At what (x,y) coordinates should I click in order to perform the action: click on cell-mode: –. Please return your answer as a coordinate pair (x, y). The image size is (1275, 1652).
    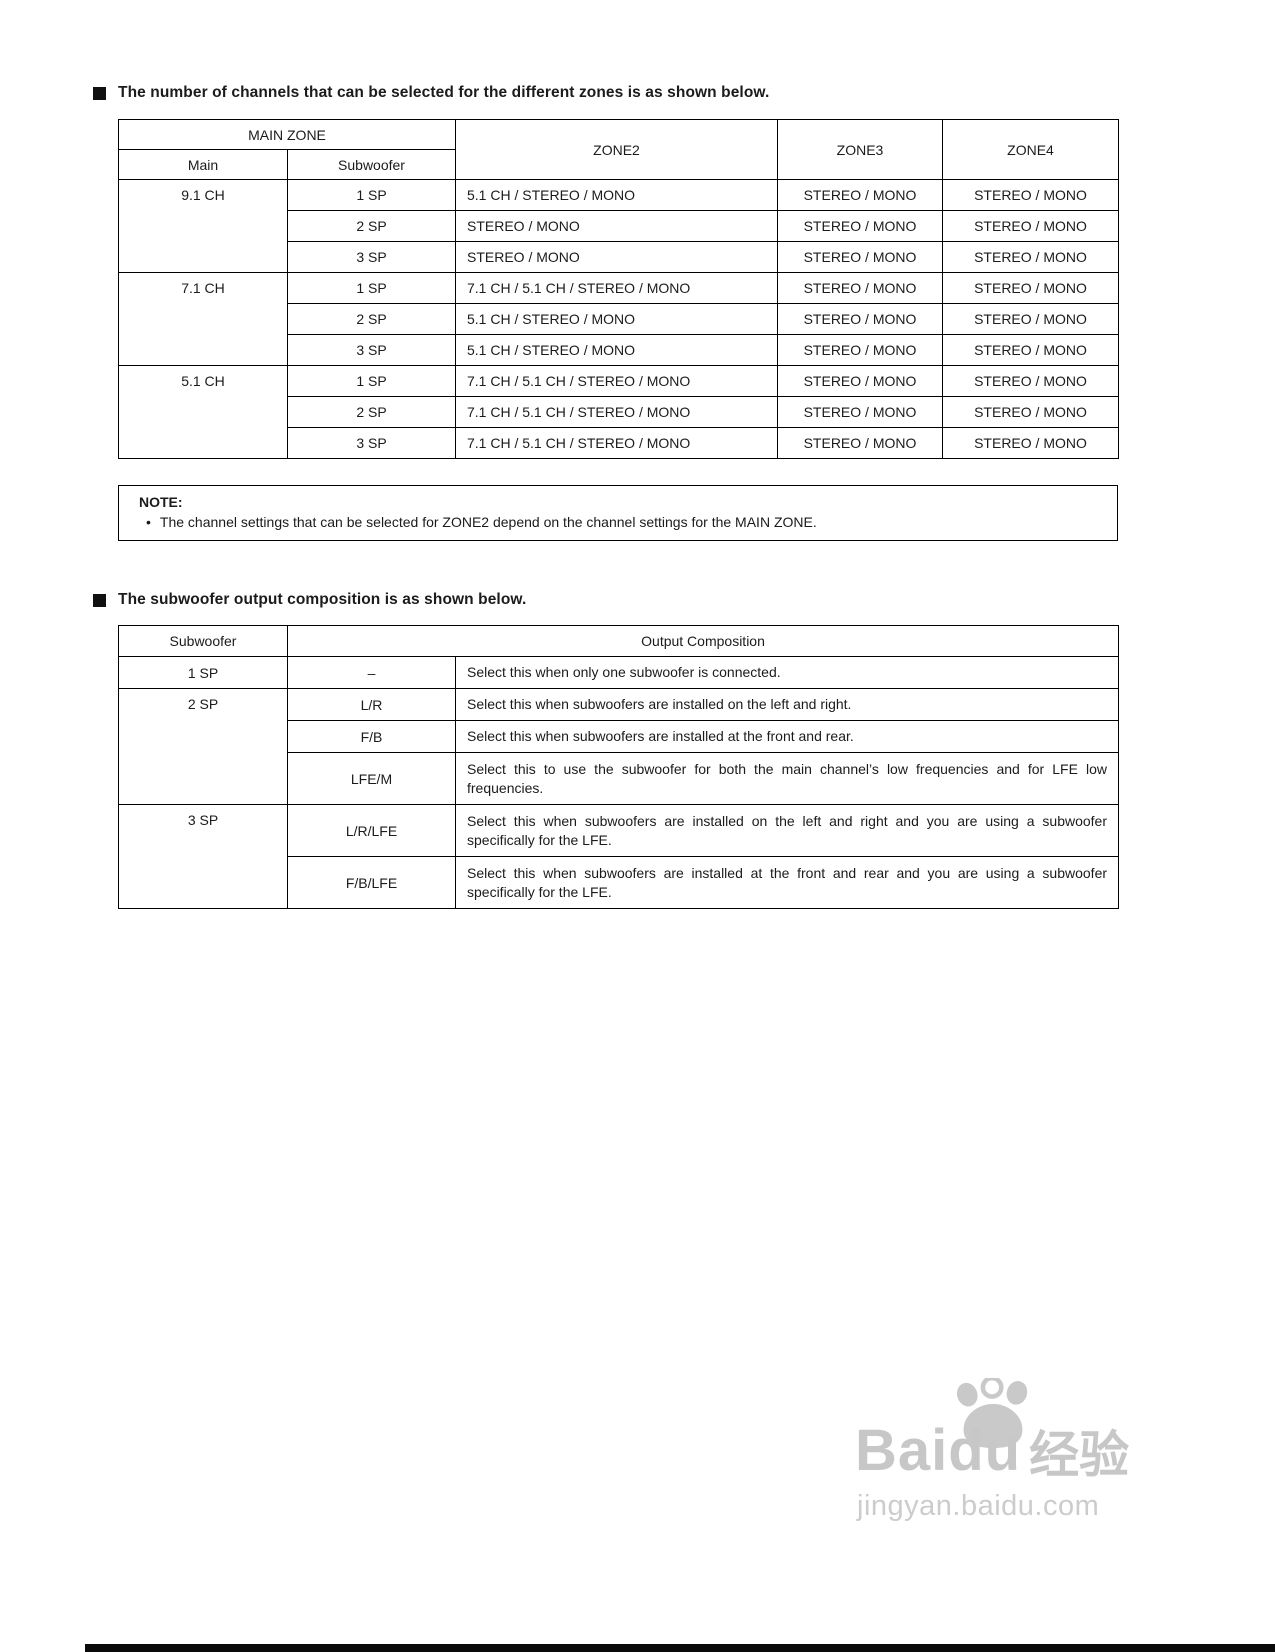
    Looking at the image, I should click on (371, 672).